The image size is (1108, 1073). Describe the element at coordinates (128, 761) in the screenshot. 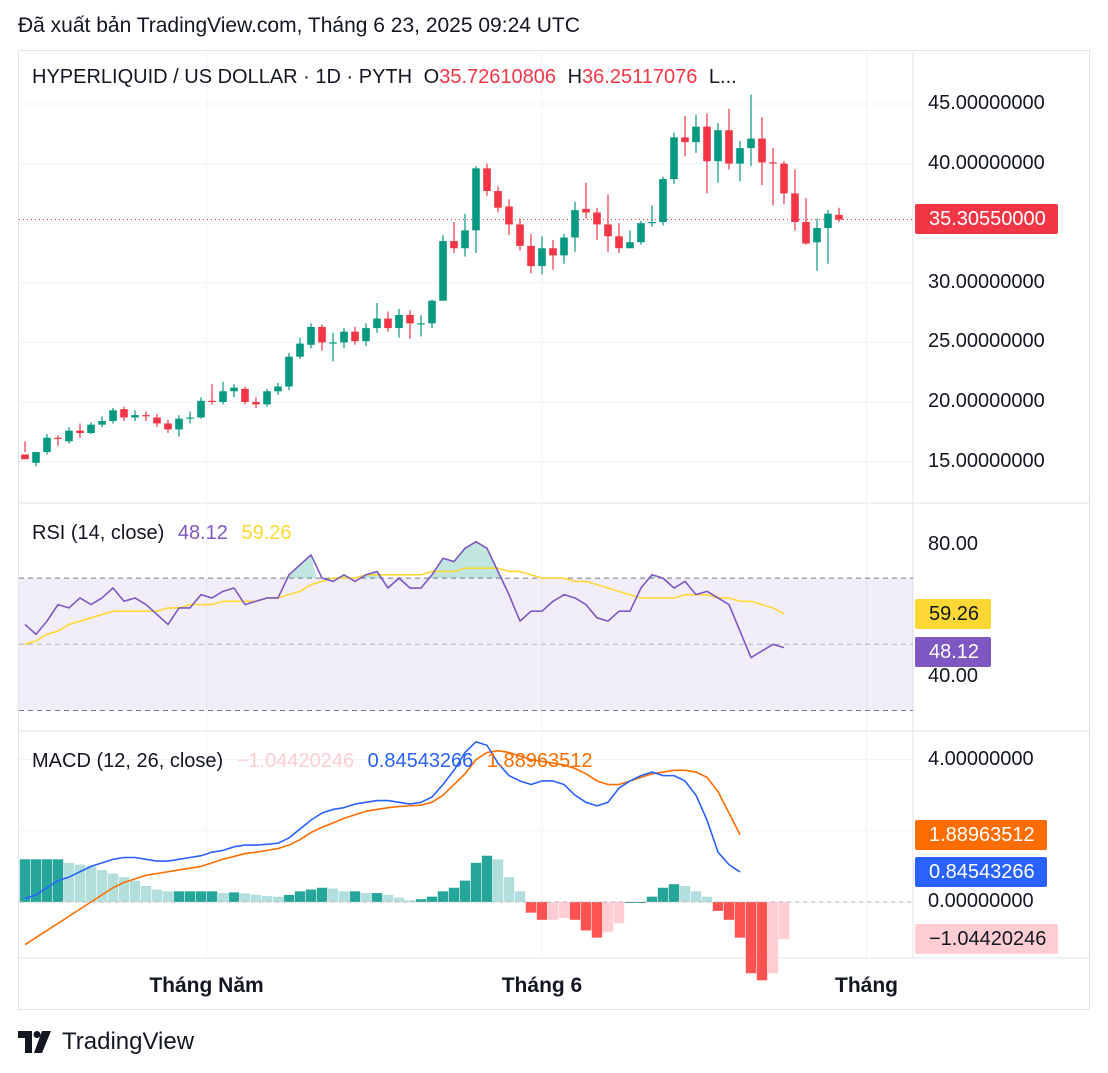

I see `macd-name: MACD (12, 26, close)` at that location.